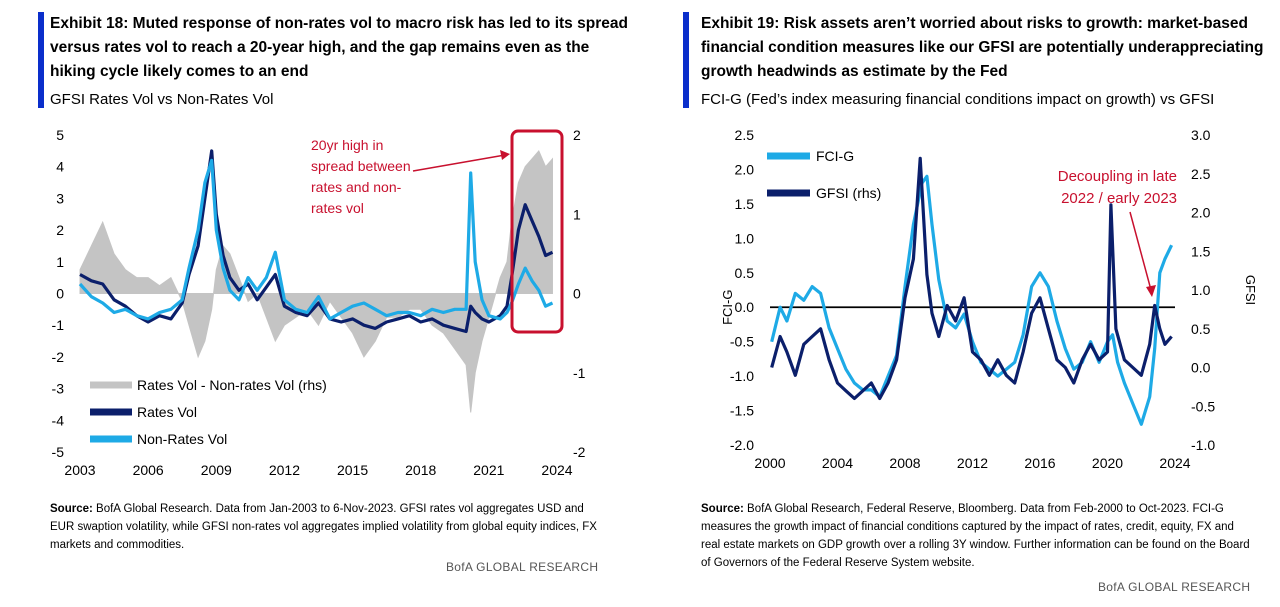 This screenshot has height=607, width=1280. What do you see at coordinates (1201, 368) in the screenshot?
I see `y2-tick-label: 0.0` at bounding box center [1201, 368].